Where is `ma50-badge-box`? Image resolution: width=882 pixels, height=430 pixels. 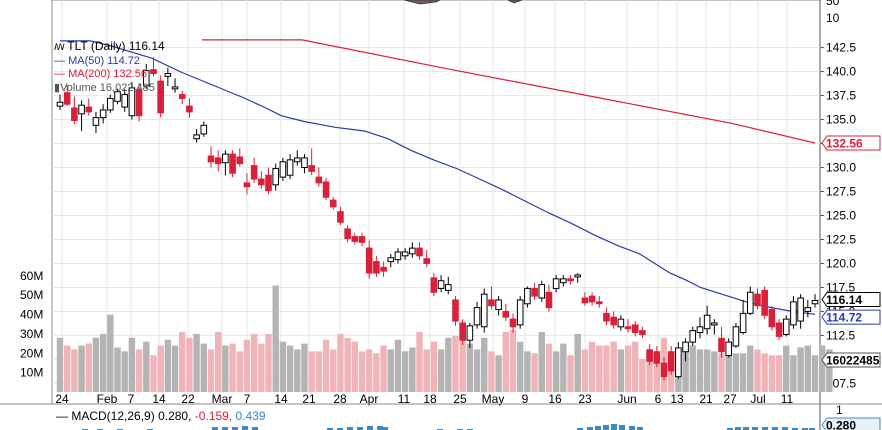 ma50-badge-box is located at coordinates (851, 317).